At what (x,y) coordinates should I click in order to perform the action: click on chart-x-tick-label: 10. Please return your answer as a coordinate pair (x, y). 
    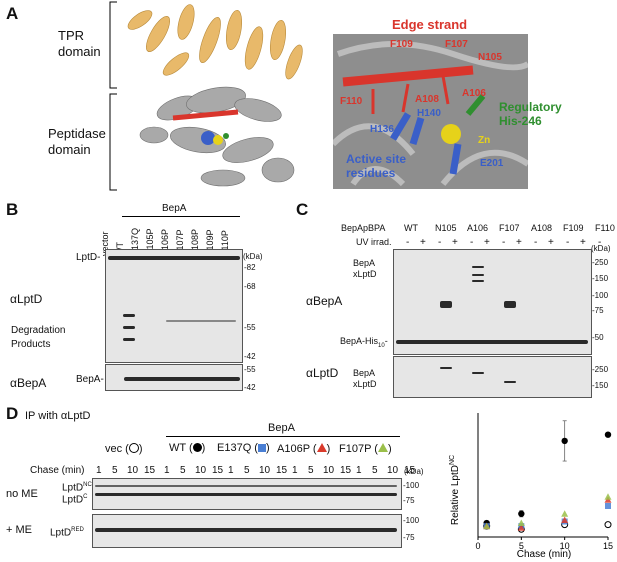
    Looking at the image, I should click on (565, 546).